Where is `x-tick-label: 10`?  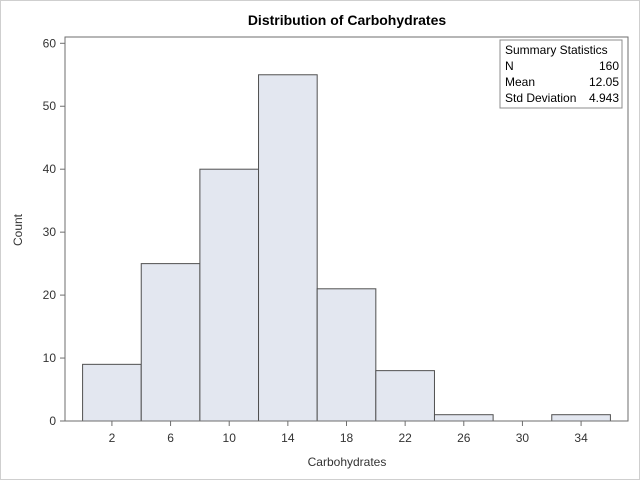
x-tick-label: 10 is located at coordinates (230, 438).